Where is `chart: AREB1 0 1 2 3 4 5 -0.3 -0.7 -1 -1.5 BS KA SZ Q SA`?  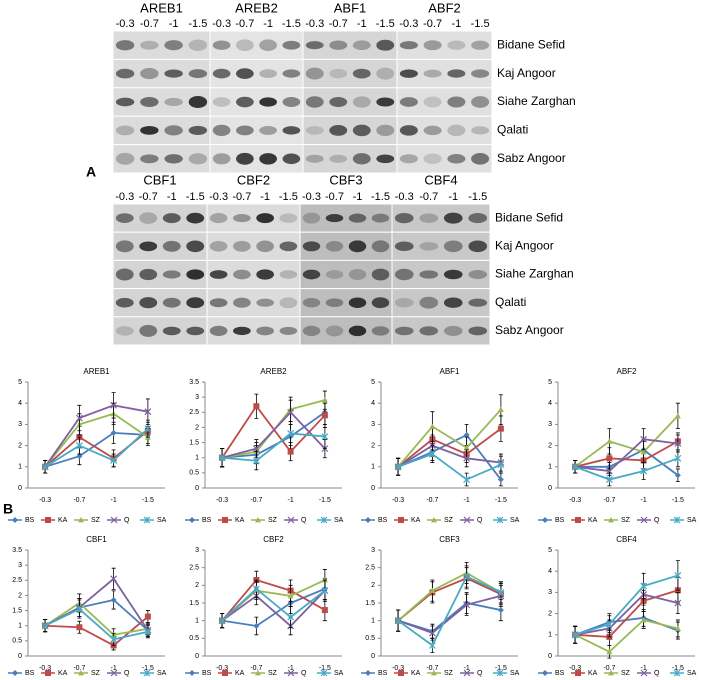 chart: AREB1 0 1 2 3 4 5 -0.3 -0.7 -1 -1.5 BS KA SZ Q SA is located at coordinates (87, 445).